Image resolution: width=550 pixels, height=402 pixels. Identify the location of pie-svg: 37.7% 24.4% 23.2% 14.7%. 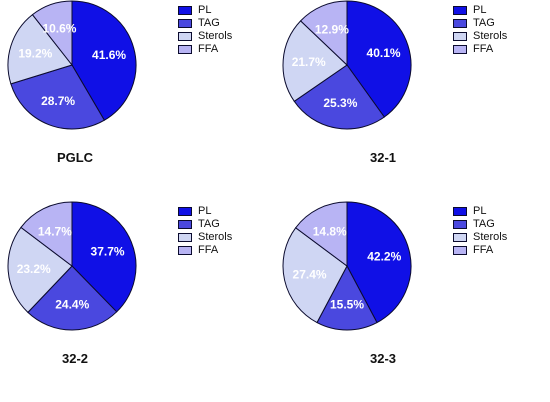
(72, 266).